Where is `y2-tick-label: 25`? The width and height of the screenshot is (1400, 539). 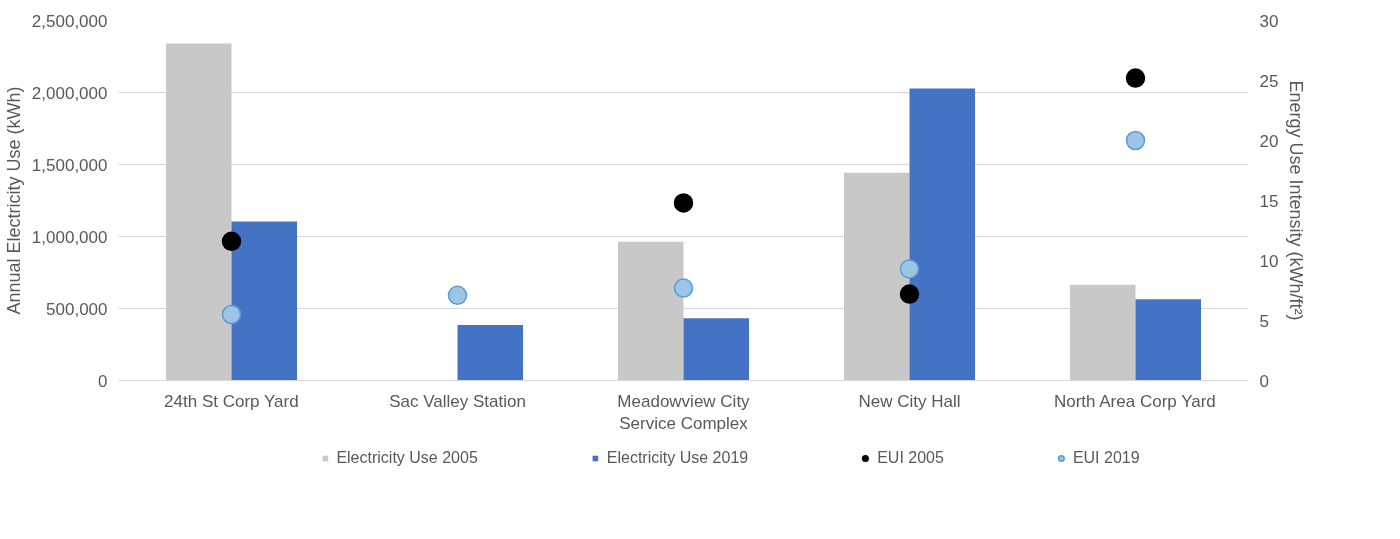
y2-tick-label: 25 is located at coordinates (1269, 81).